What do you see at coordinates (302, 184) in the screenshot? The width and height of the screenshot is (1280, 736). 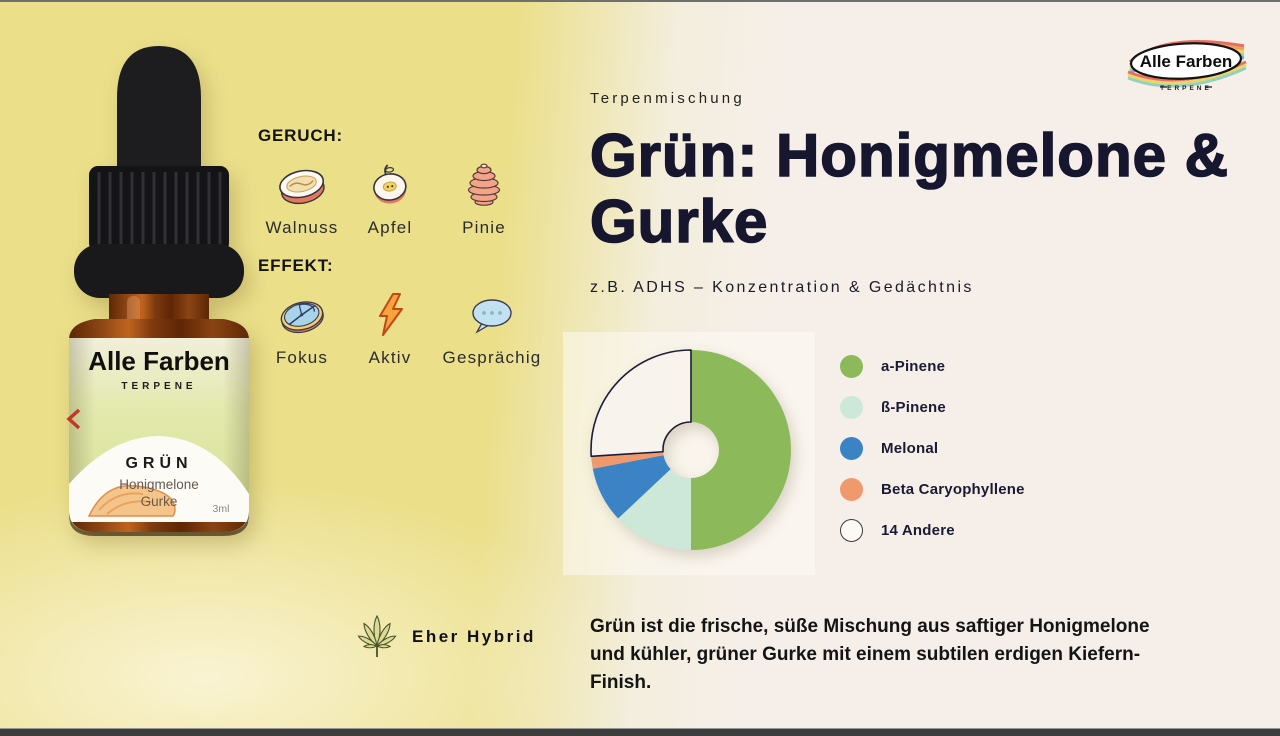 I see `walnut-icon` at bounding box center [302, 184].